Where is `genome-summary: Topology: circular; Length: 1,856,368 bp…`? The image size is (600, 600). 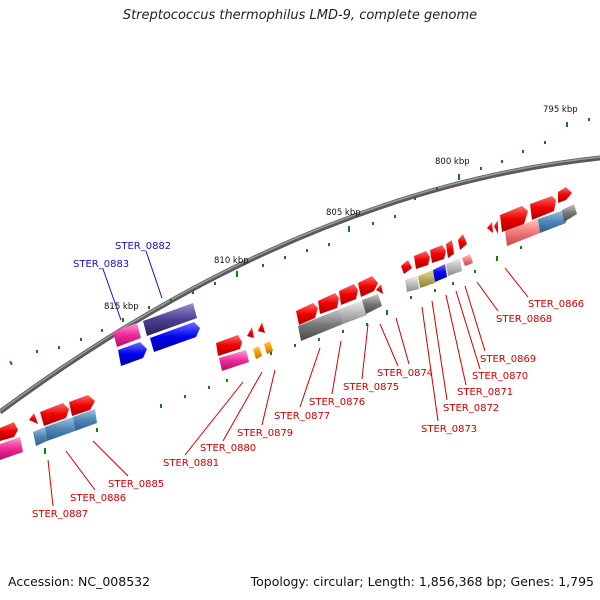 genome-summary: Topology: circular; Length: 1,856,368 bp… is located at coordinates (422, 581).